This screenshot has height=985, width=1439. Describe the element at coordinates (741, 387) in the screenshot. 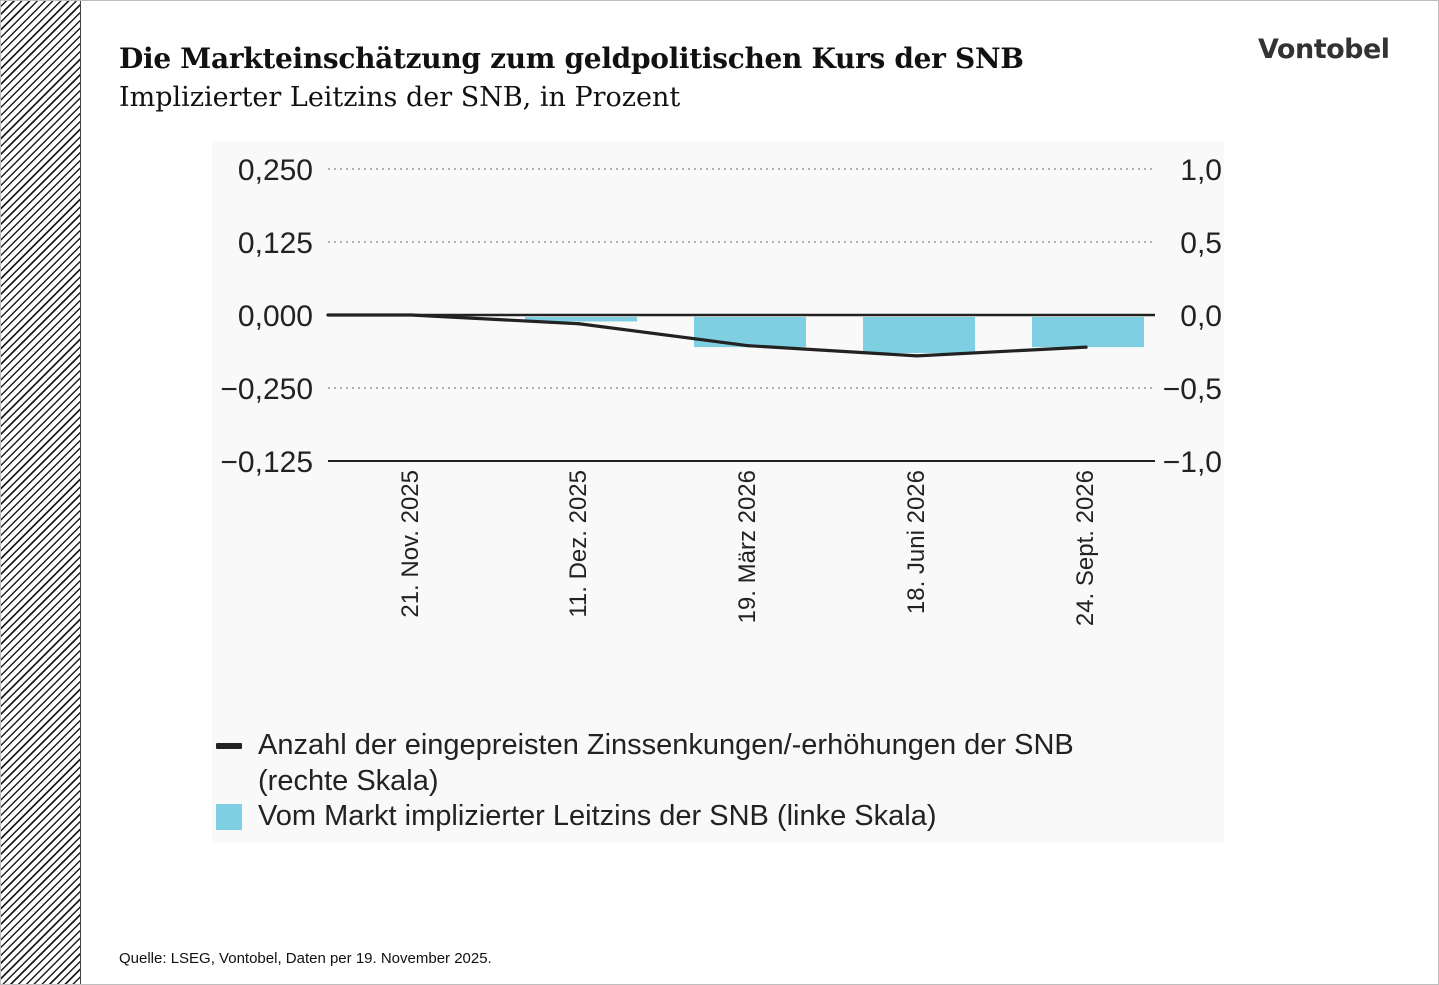

I see `axis-layer` at that location.